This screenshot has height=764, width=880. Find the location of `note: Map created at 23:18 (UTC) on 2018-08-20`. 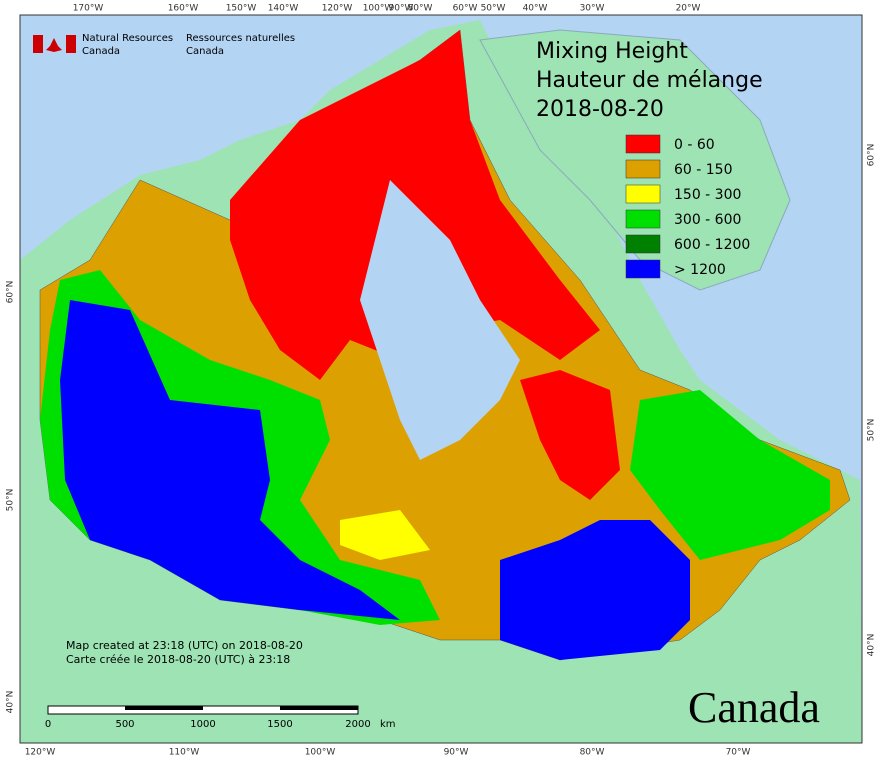

note: Map created at 23:18 (UTC) on 2018-08-20 is located at coordinates (184, 645).